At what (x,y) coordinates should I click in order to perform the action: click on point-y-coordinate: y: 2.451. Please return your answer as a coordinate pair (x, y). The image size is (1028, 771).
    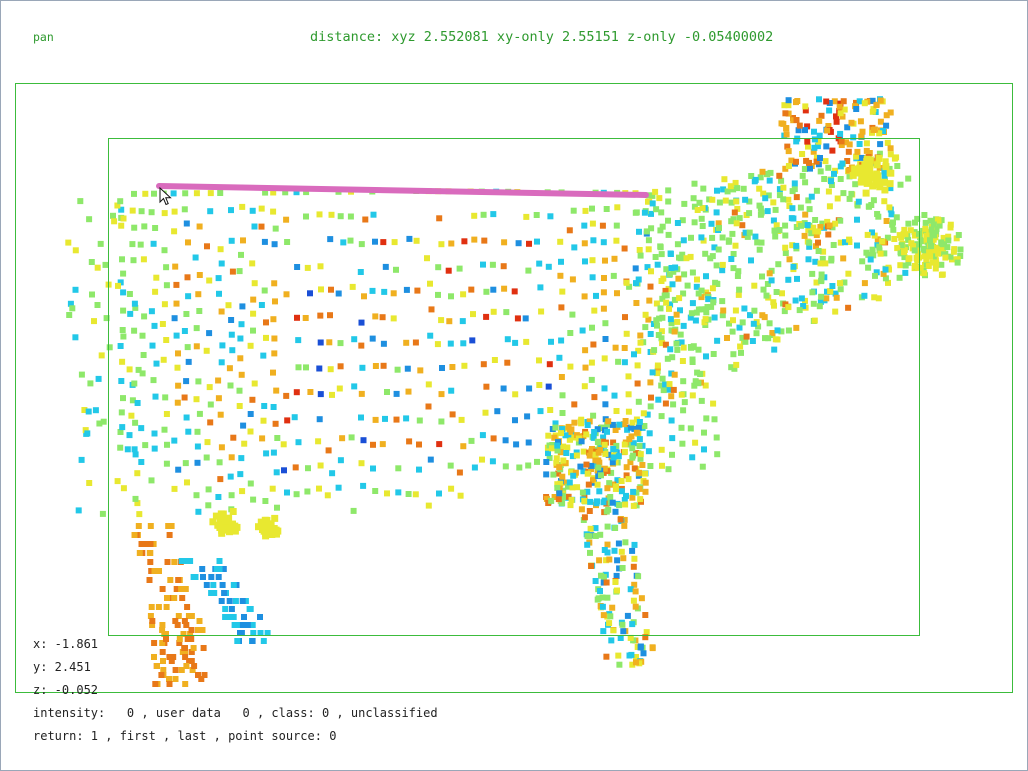
    Looking at the image, I should click on (62, 667).